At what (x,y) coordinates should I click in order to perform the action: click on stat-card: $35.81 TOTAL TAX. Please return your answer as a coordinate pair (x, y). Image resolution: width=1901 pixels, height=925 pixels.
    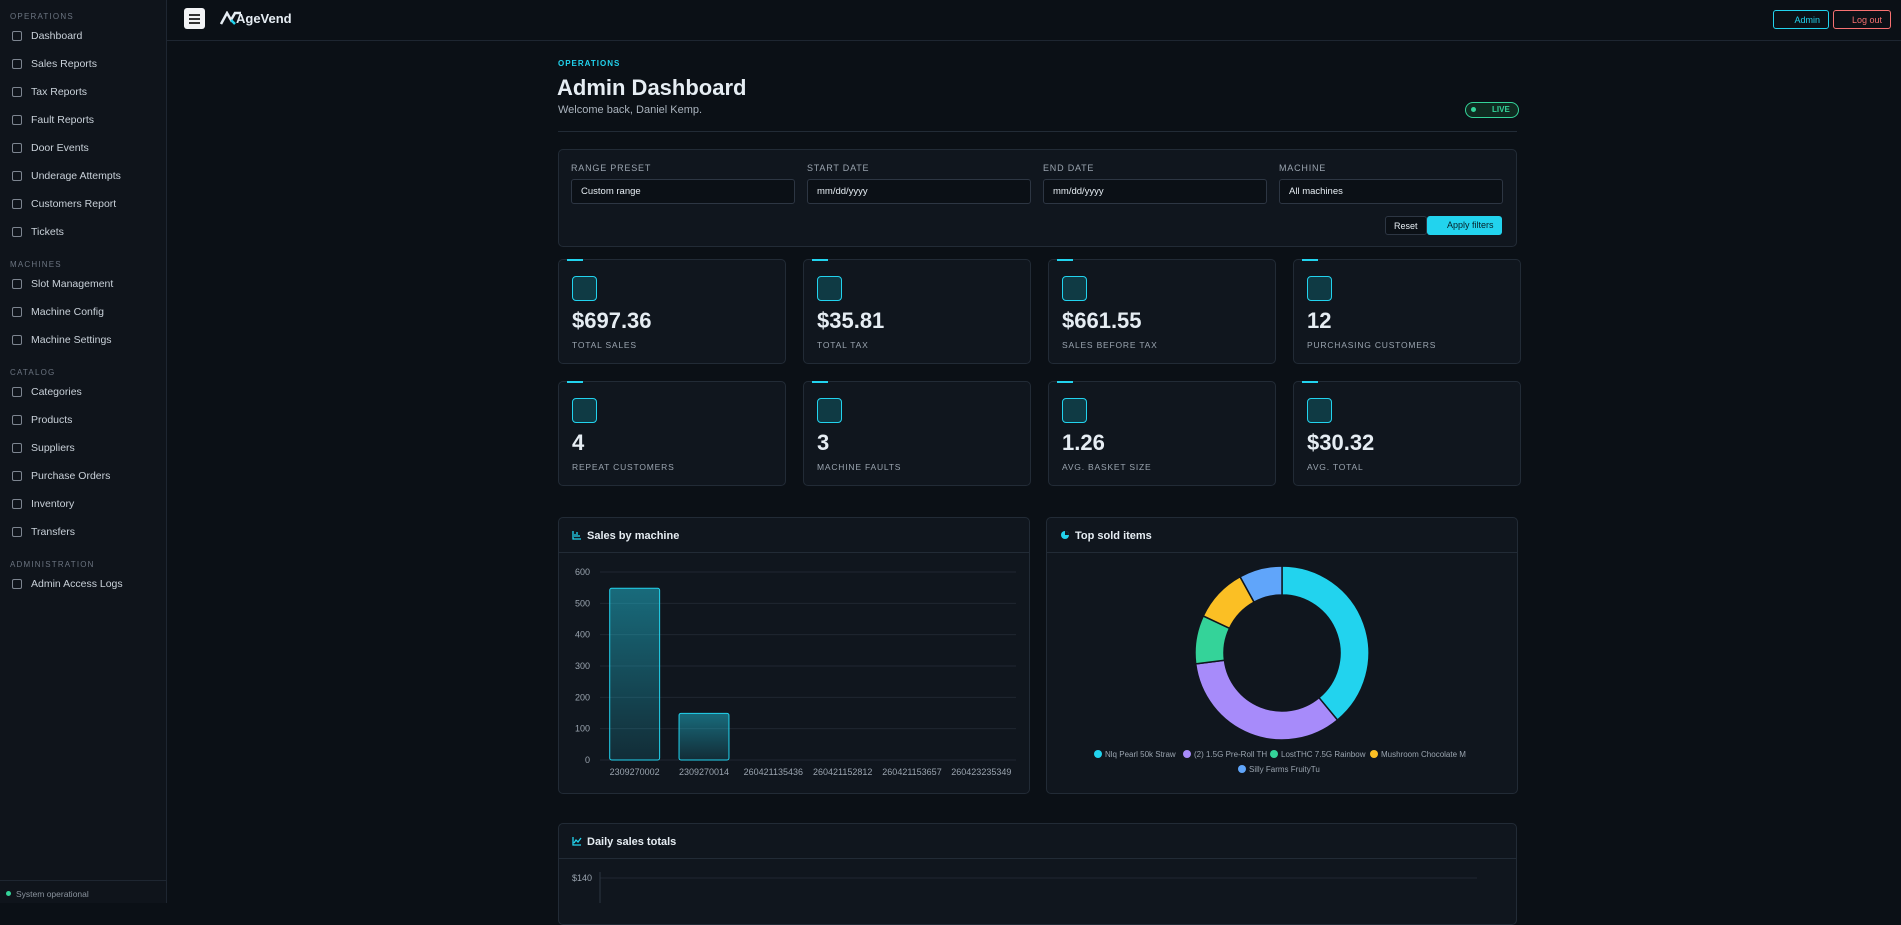
    Looking at the image, I should click on (917, 311).